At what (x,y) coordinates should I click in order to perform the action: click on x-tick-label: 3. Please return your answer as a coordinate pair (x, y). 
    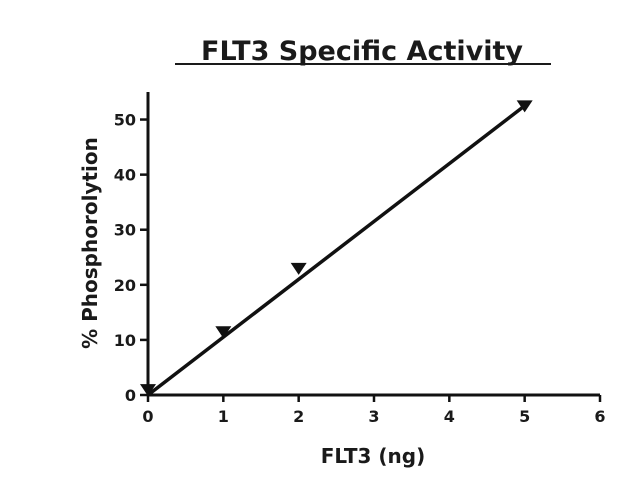
    Looking at the image, I should click on (373, 416).